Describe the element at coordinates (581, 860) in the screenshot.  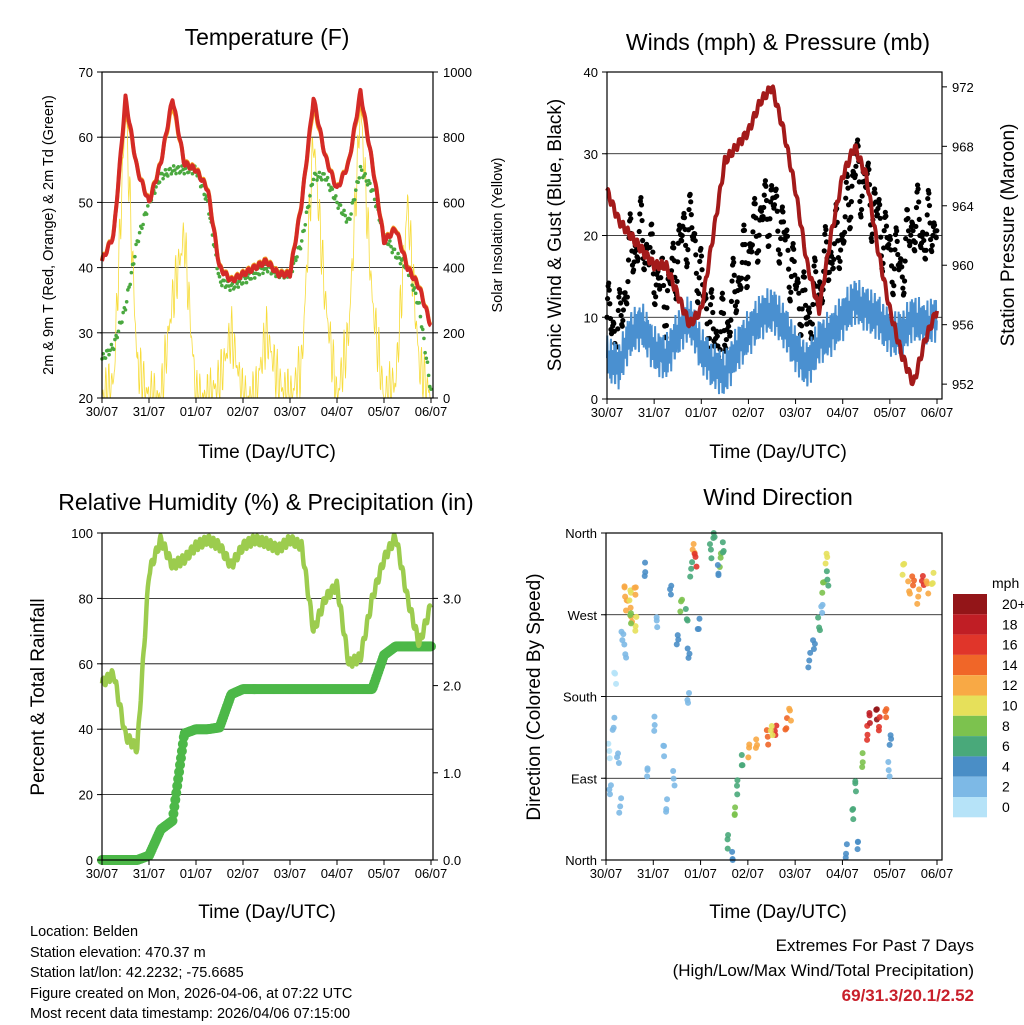
I see `dir-y-tick-label: North` at that location.